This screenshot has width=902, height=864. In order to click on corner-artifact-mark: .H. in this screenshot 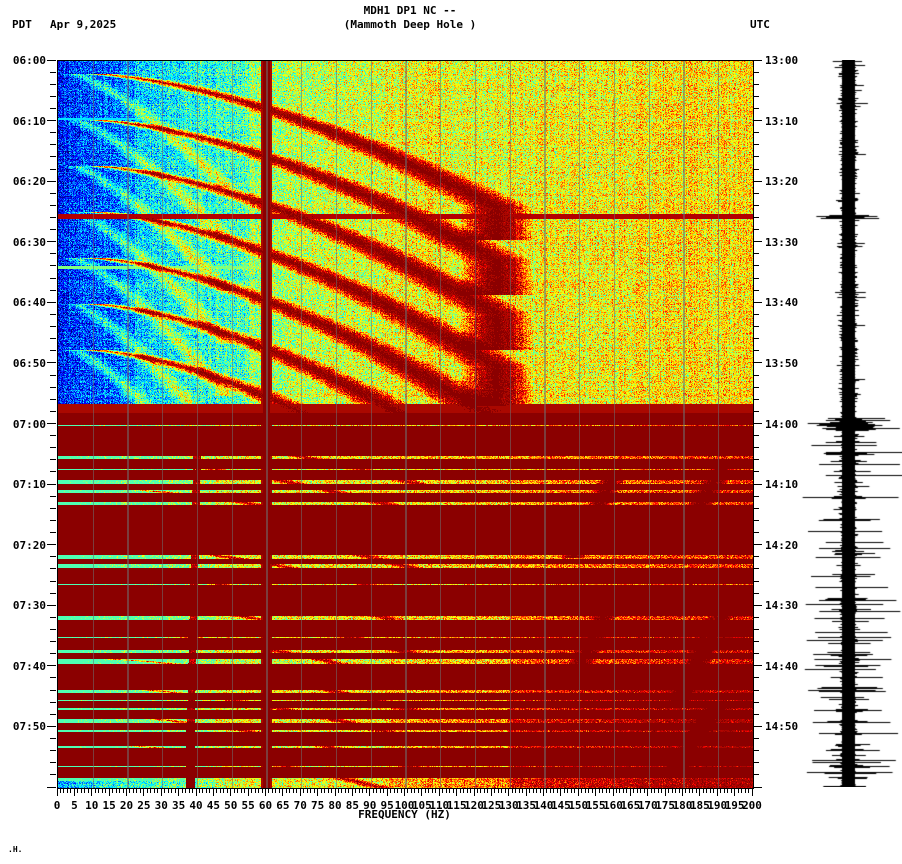, I will do `click(15, 849)`.